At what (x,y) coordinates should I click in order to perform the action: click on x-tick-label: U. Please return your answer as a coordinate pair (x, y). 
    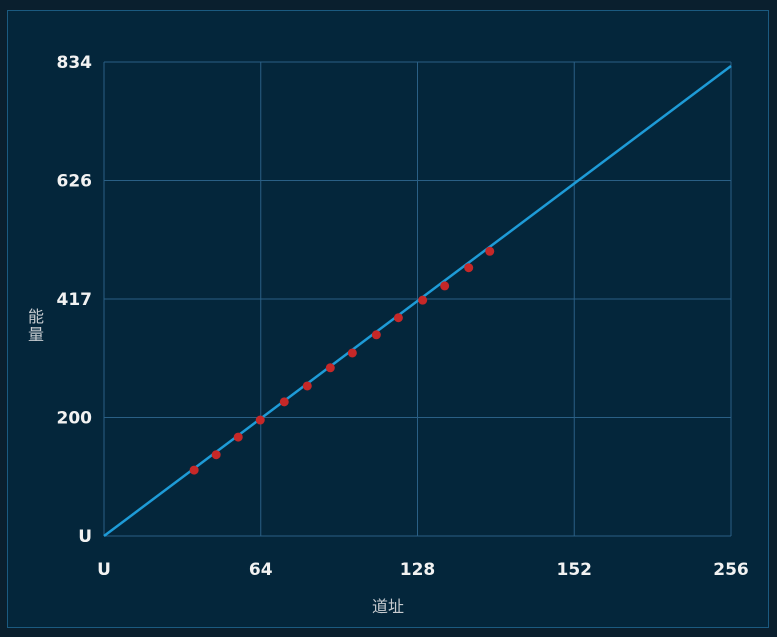
    Looking at the image, I should click on (104, 570).